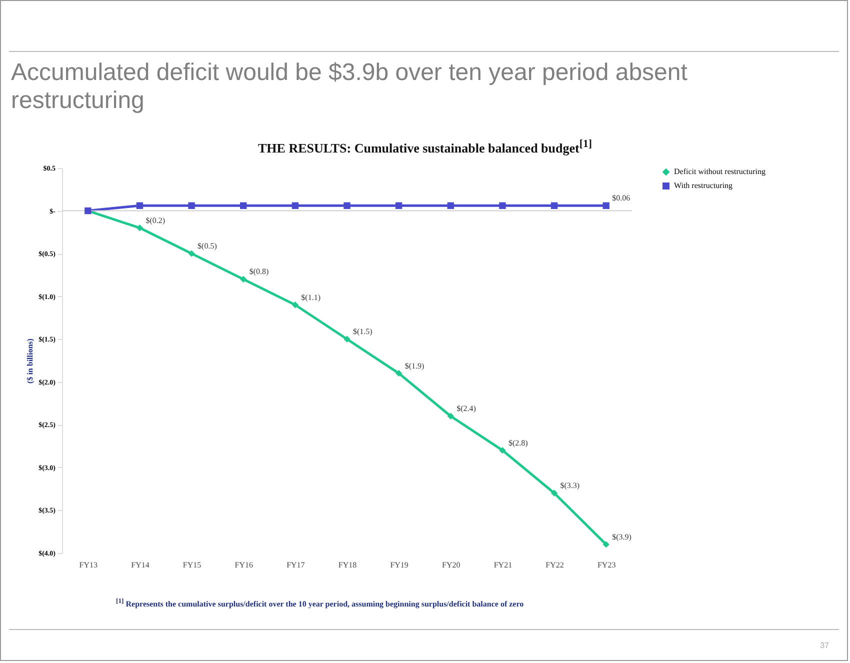 The image size is (850, 663). I want to click on data-label: $0.06, so click(621, 198).